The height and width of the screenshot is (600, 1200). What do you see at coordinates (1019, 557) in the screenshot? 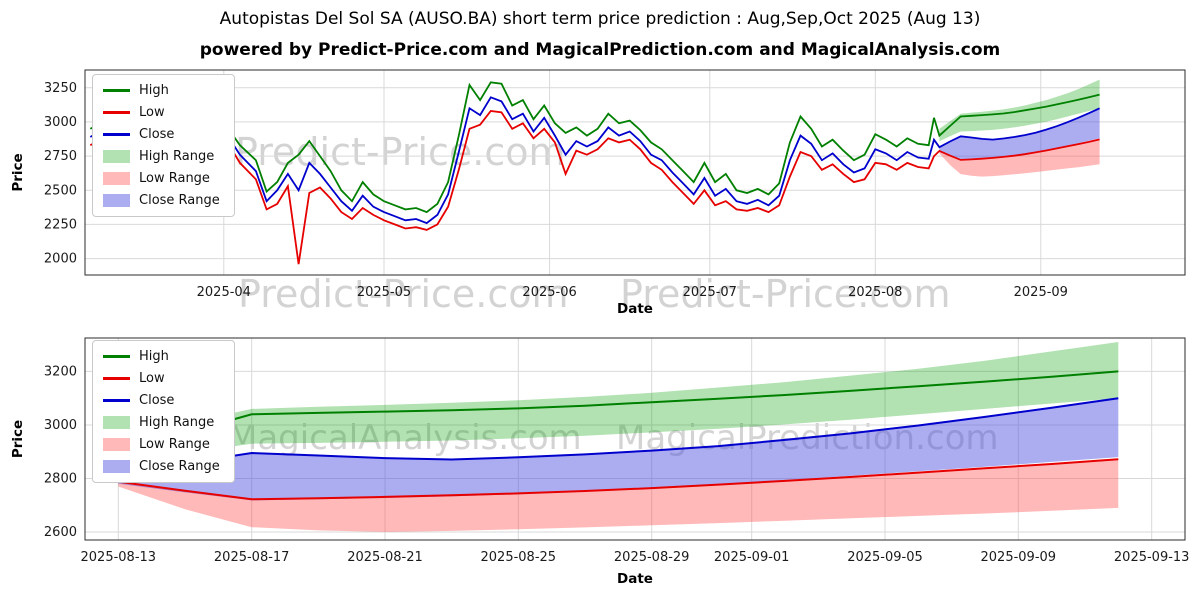
I see `x-tick-label: 2025-09-09` at bounding box center [1019, 557].